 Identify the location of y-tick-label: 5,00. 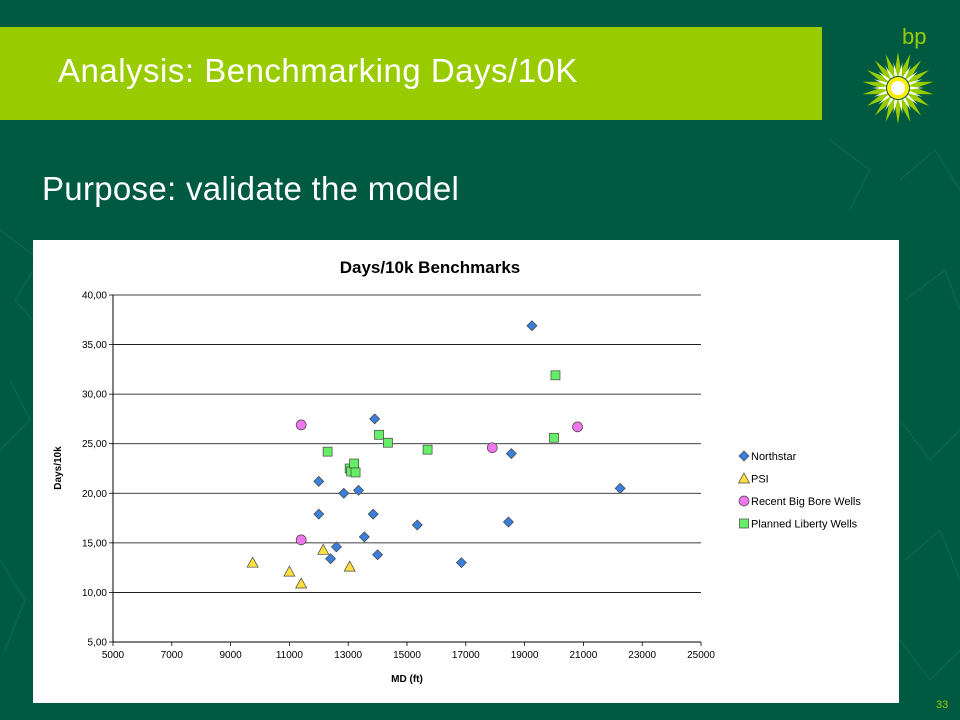
(98, 643).